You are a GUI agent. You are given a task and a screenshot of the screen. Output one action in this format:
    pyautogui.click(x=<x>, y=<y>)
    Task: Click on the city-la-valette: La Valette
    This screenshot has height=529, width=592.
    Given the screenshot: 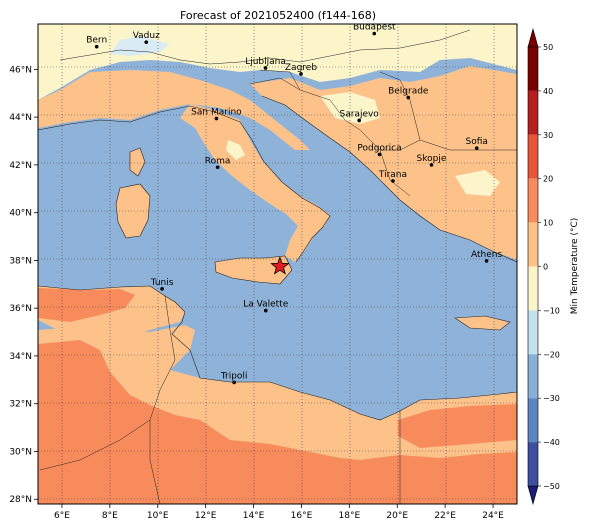 What is the action you would take?
    pyautogui.click(x=266, y=306)
    